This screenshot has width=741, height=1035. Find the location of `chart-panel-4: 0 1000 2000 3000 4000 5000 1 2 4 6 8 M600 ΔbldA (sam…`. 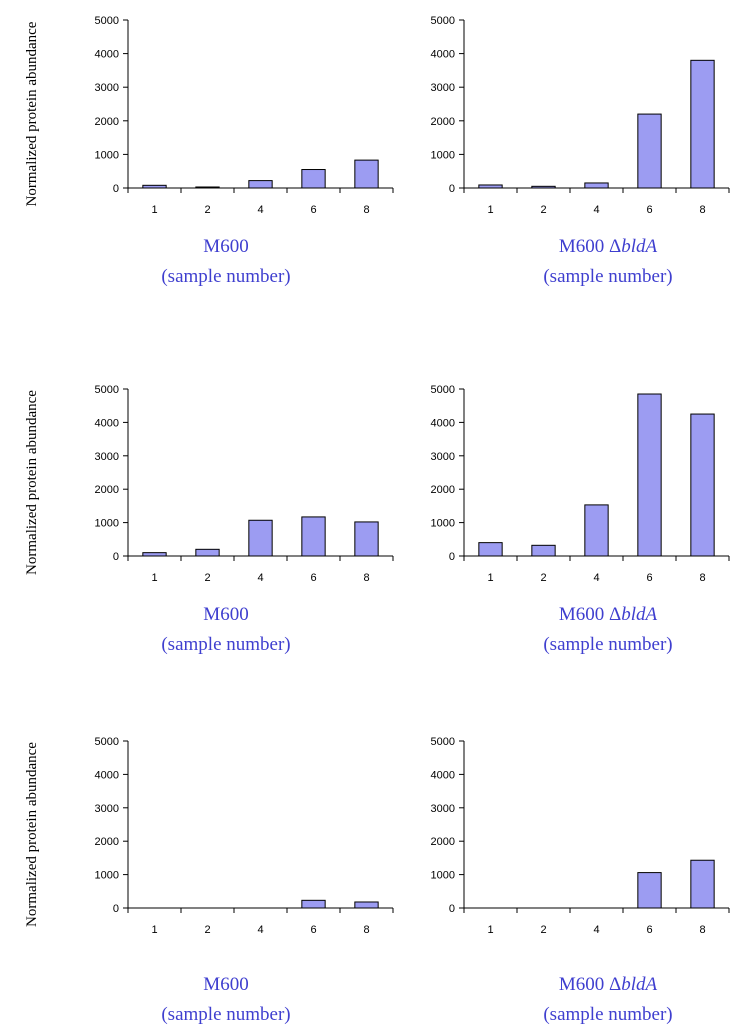

chart-panel-4: 0 1000 2000 3000 4000 5000 1 2 4 6 8 M600 ΔbldA (sam… is located at coordinates (580, 519).